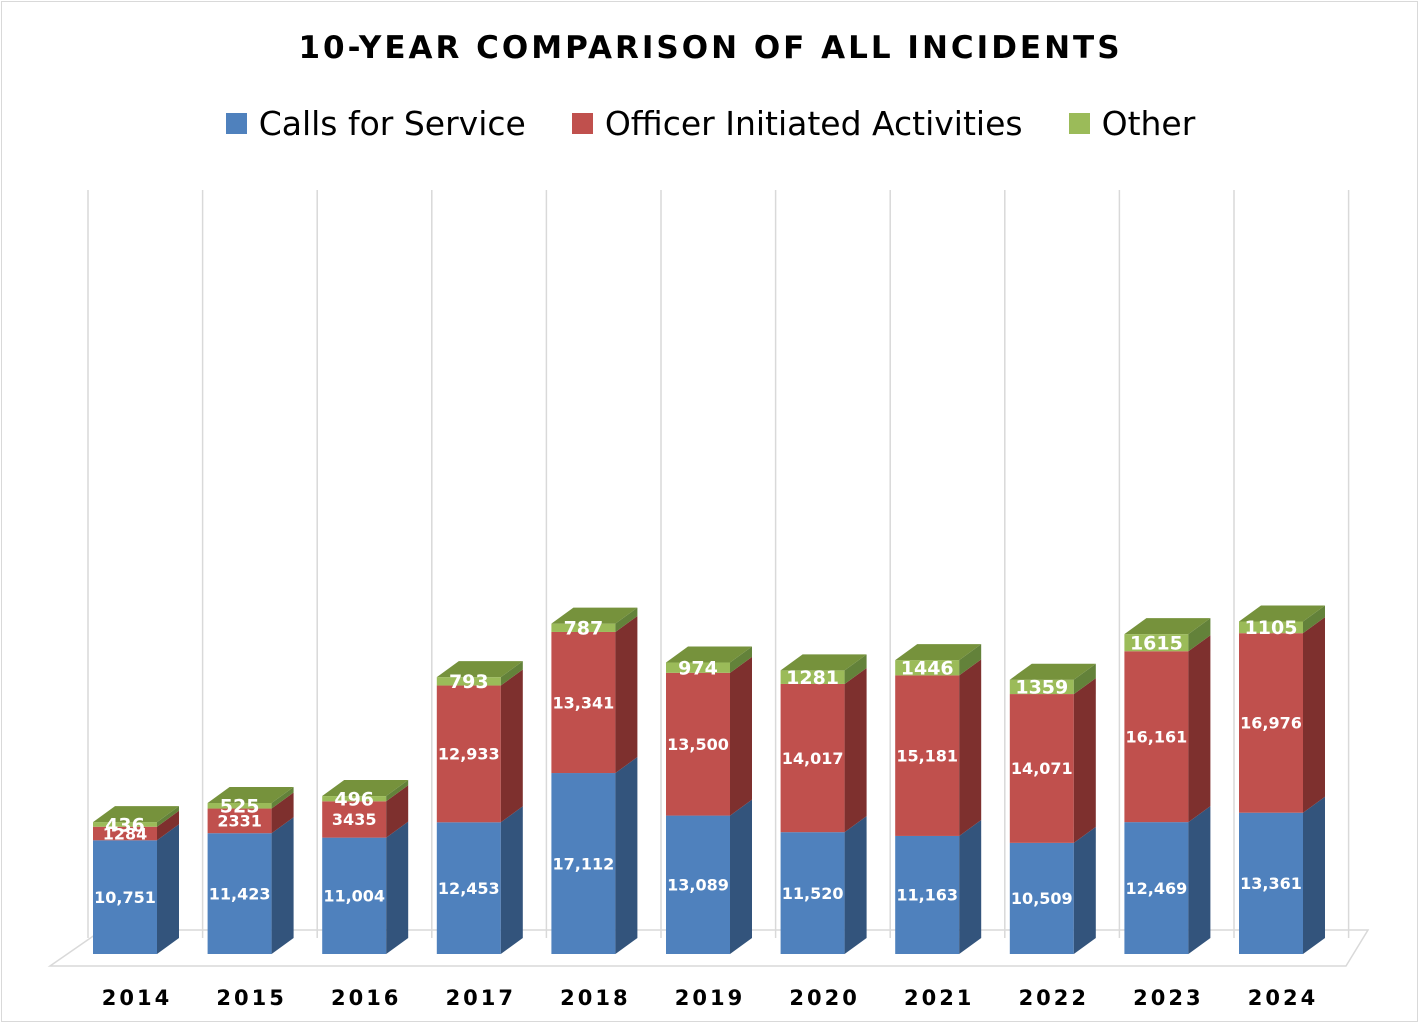 This screenshot has width=1421, height=1025. I want to click on bar-other-2016, so click(354, 799).